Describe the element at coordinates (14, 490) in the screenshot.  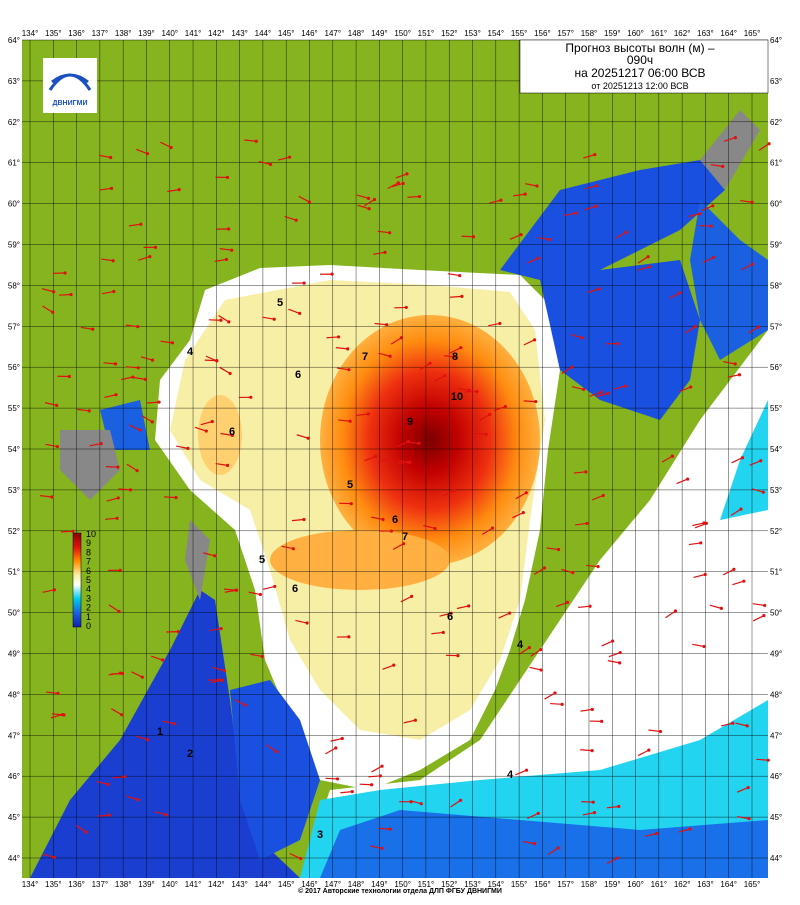
I see `lat-label-left: 53°` at that location.